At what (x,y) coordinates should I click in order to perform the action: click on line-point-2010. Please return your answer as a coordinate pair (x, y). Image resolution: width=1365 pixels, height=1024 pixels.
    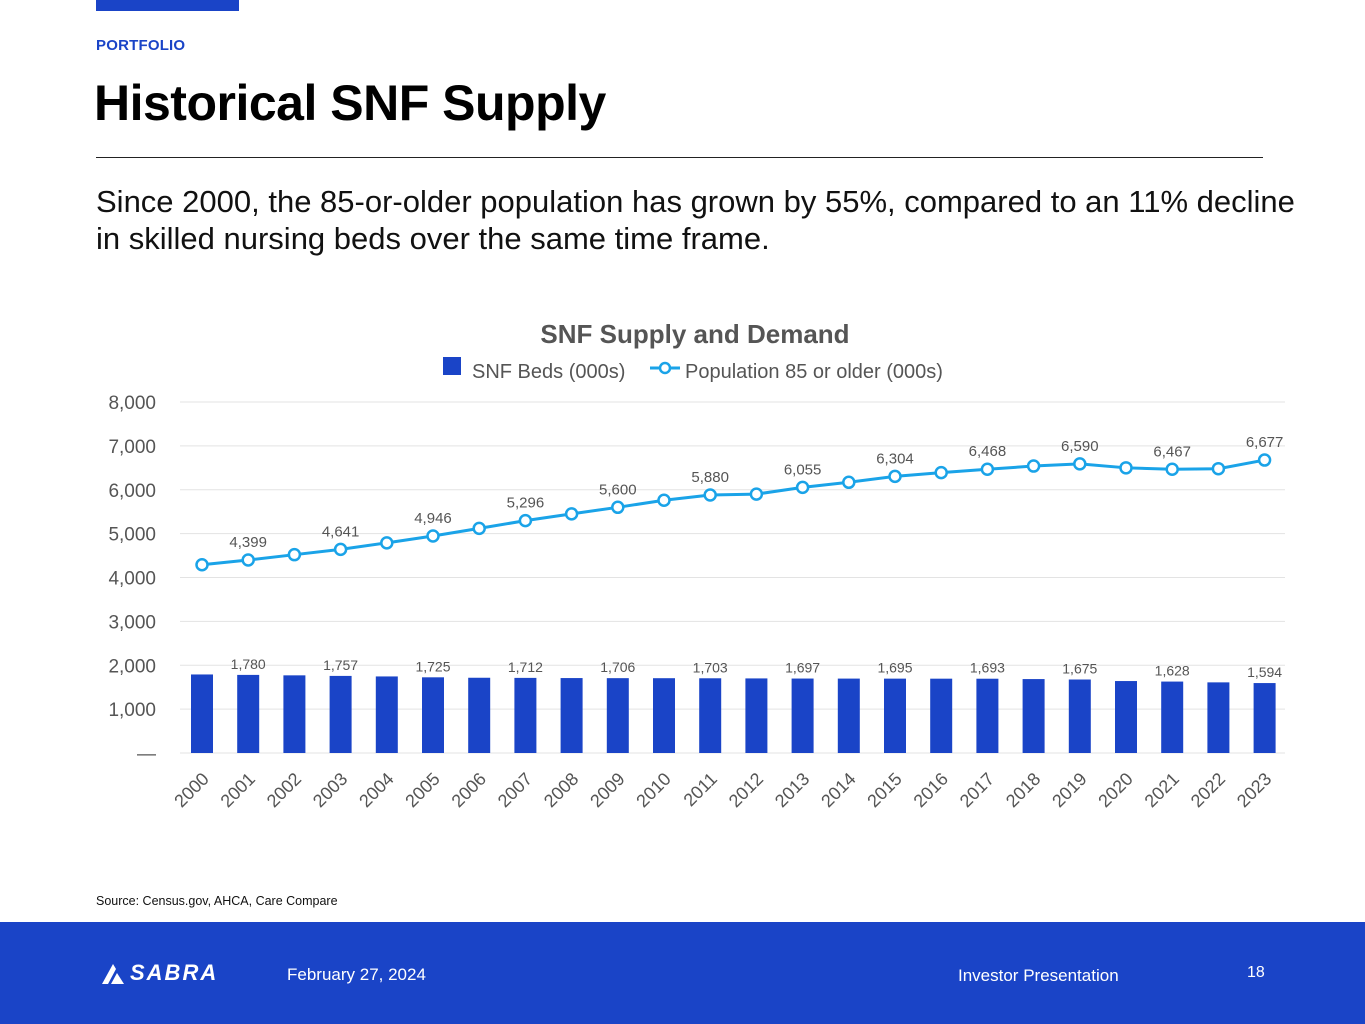
    Looking at the image, I should click on (664, 500).